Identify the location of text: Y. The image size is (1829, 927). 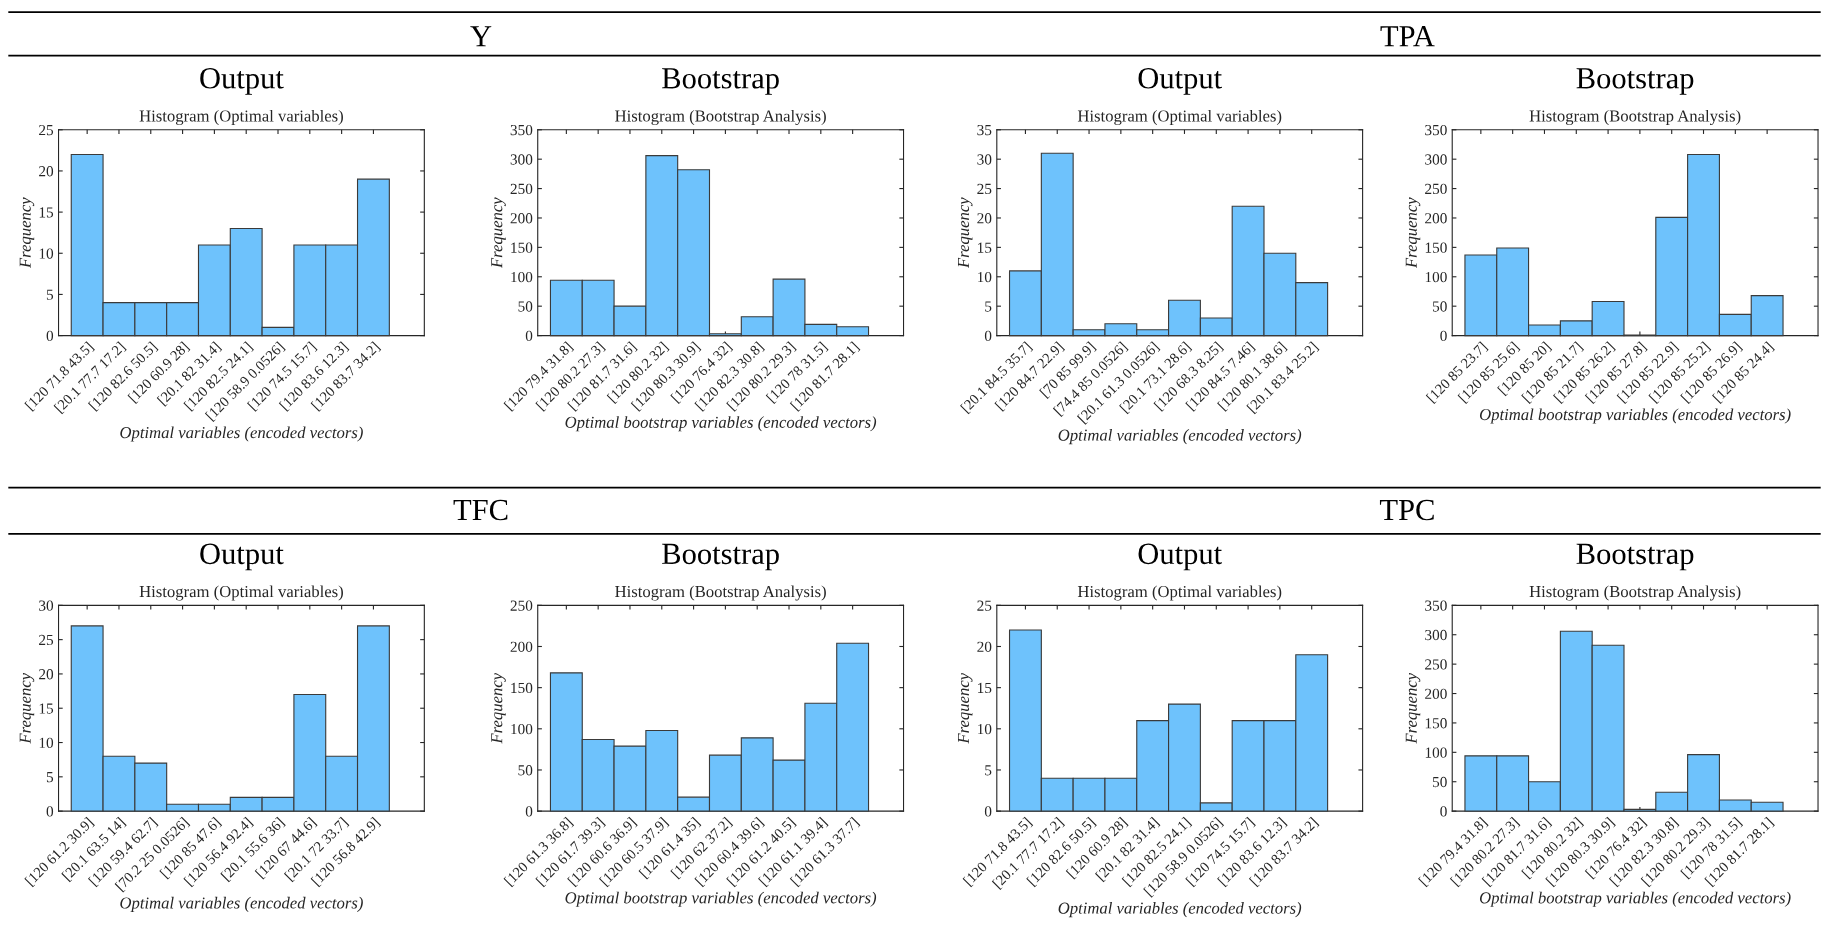
(481, 36).